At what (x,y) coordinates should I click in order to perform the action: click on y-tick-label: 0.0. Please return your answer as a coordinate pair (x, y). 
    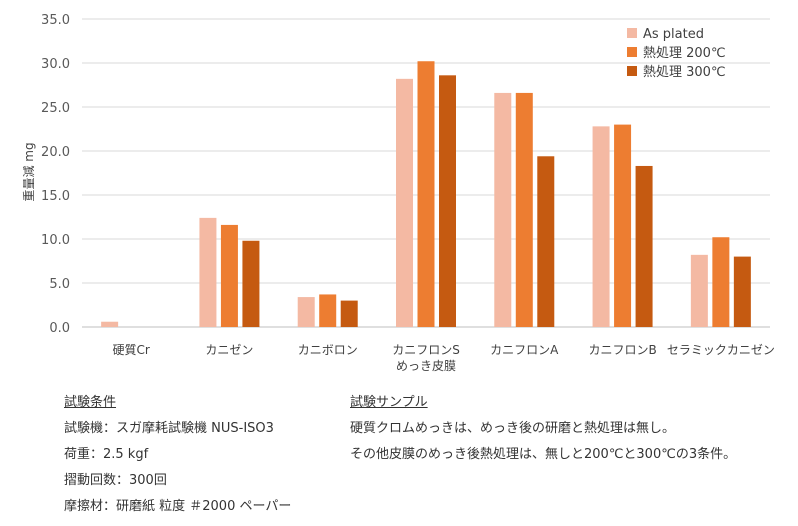
    Looking at the image, I should click on (59, 328).